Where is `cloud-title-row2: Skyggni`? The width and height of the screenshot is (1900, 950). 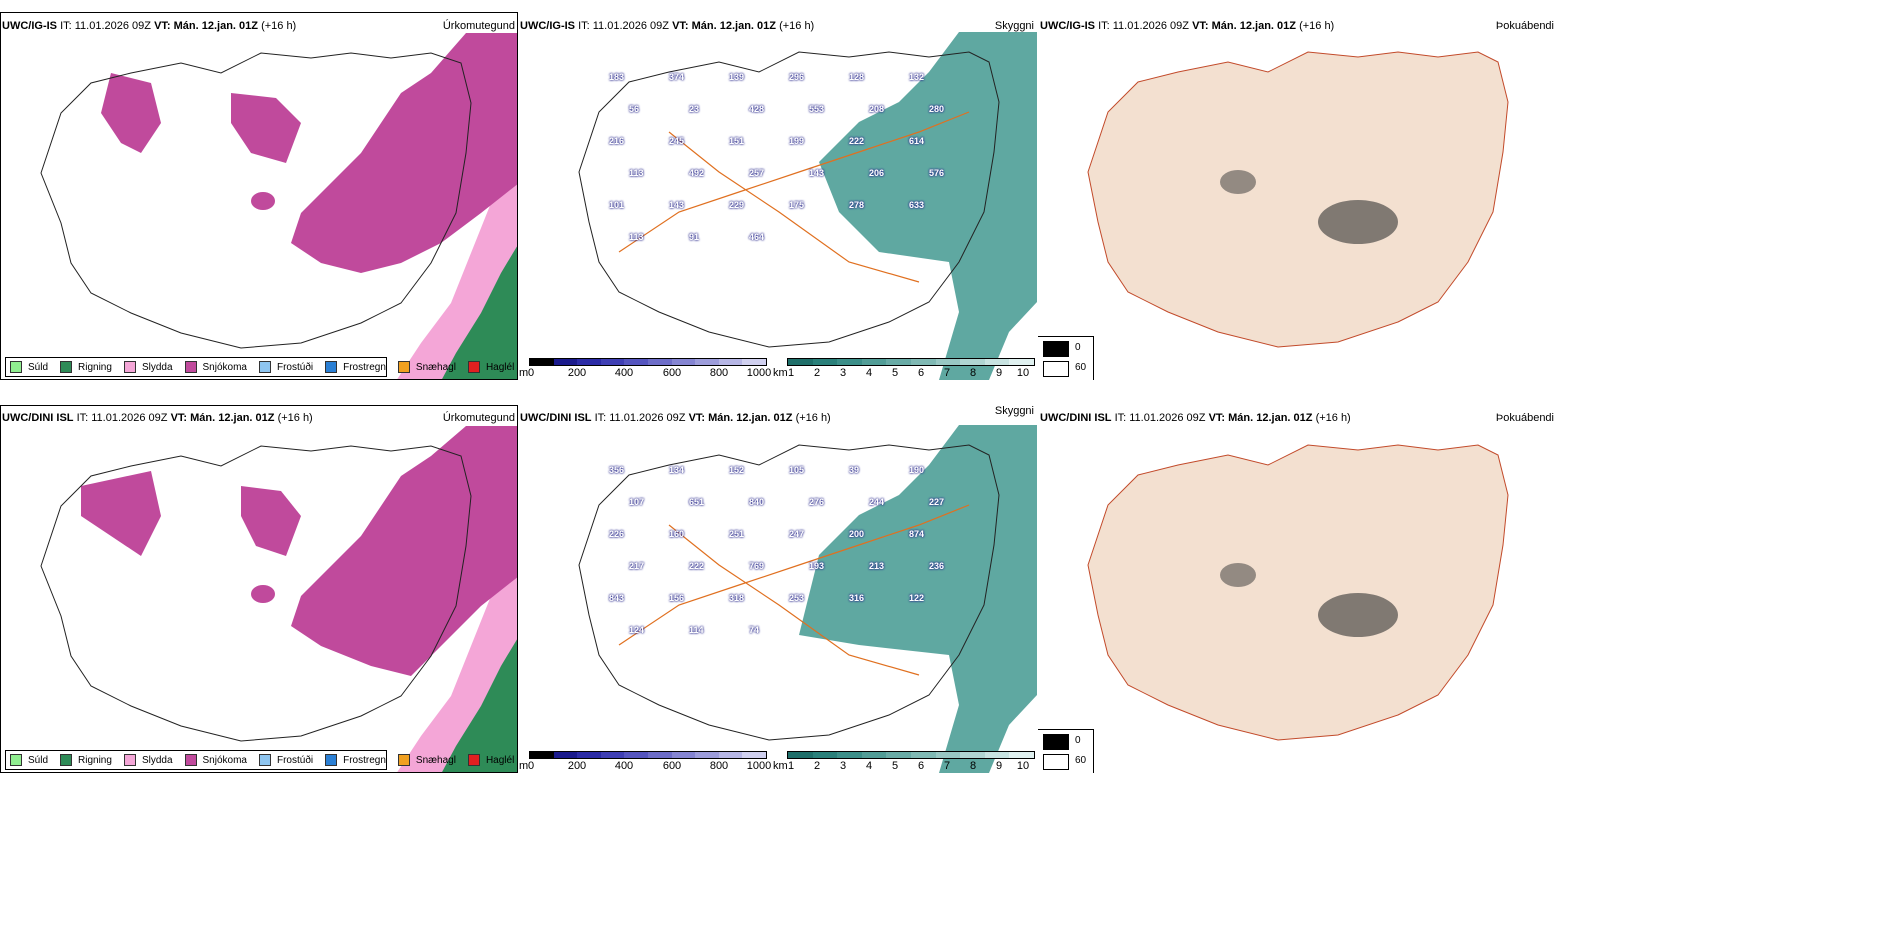
cloud-title-row2: Skyggni is located at coordinates (1014, 411).